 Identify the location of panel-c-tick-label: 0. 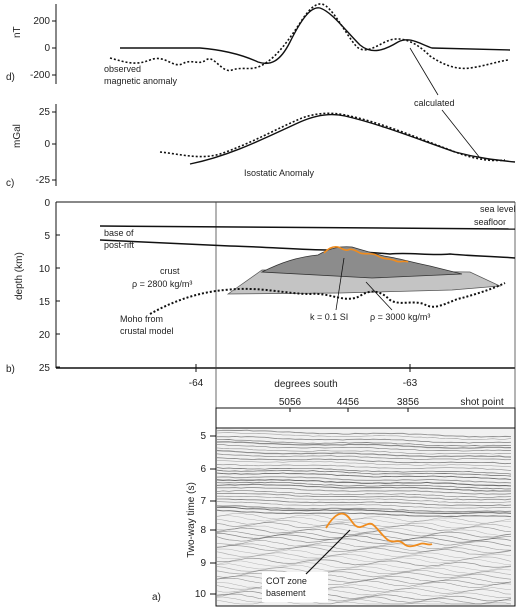
(47, 144).